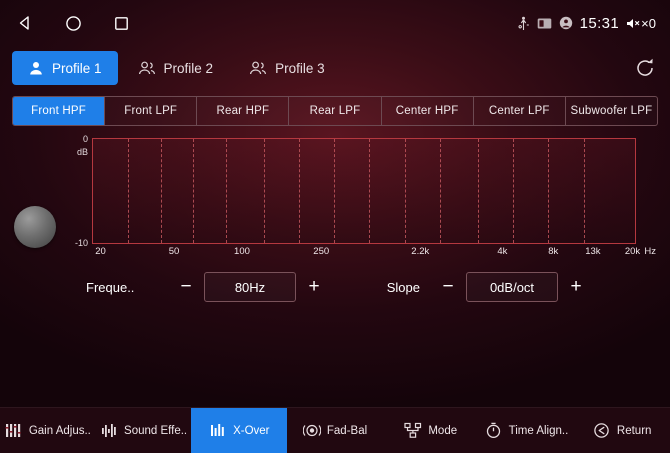 The width and height of the screenshot is (670, 453). I want to click on nav-fad-bal: Fad-Bal, so click(335, 430).